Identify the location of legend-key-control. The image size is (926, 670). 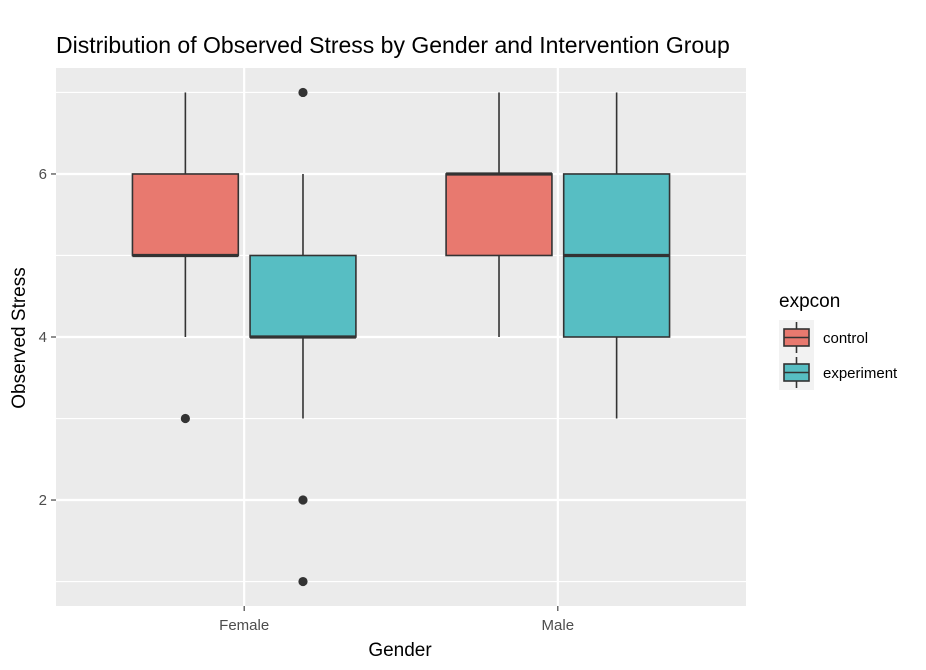
(796, 337).